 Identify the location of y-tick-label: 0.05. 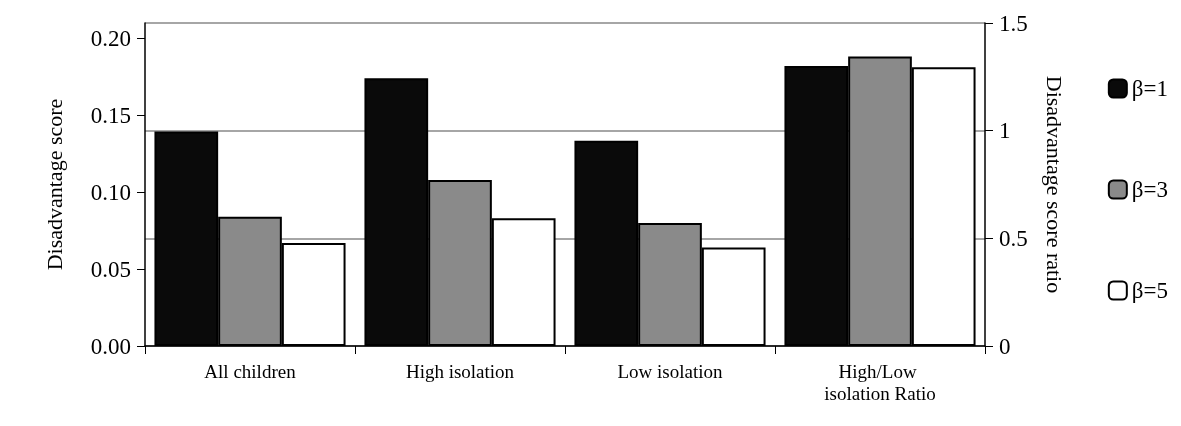
(110, 269).